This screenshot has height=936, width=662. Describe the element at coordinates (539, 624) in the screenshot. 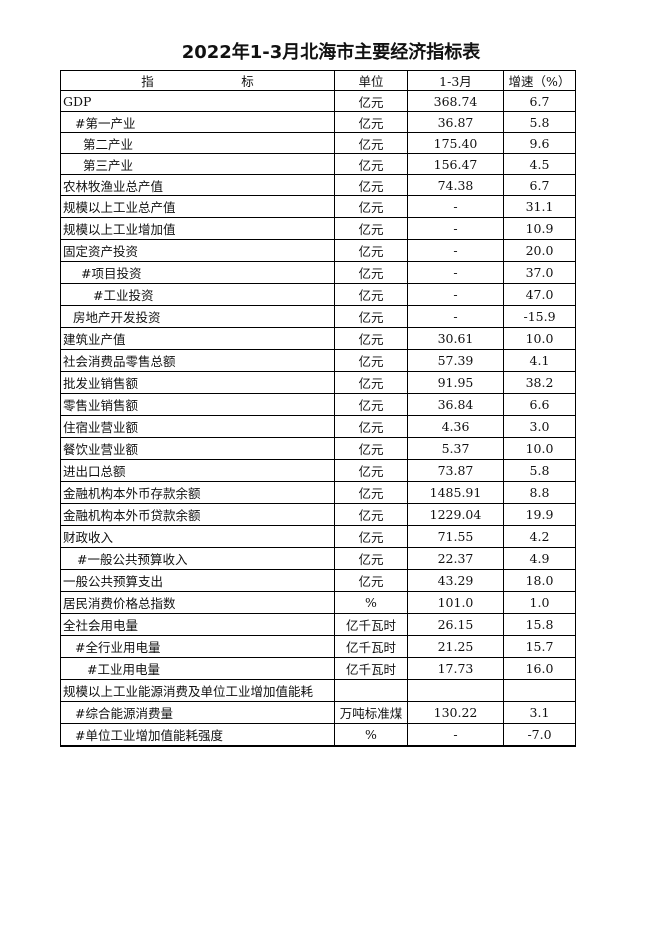

I see `row-growth: 15.8` at that location.